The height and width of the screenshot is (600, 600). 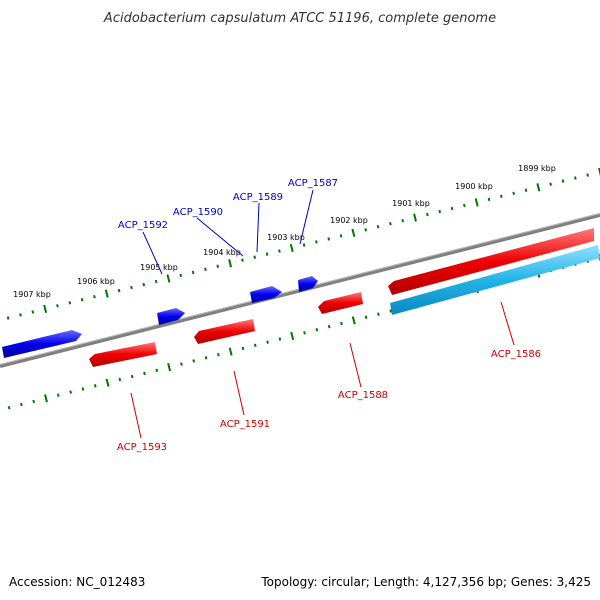 I want to click on gene-feature-acp1593, so click(x=123, y=354).